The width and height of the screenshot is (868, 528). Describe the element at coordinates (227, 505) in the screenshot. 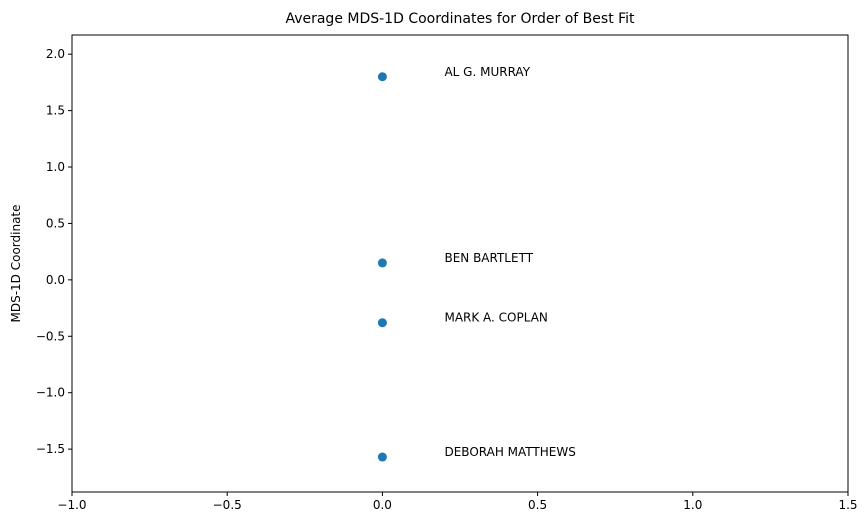

I see `x-tick-label: −0.5` at that location.